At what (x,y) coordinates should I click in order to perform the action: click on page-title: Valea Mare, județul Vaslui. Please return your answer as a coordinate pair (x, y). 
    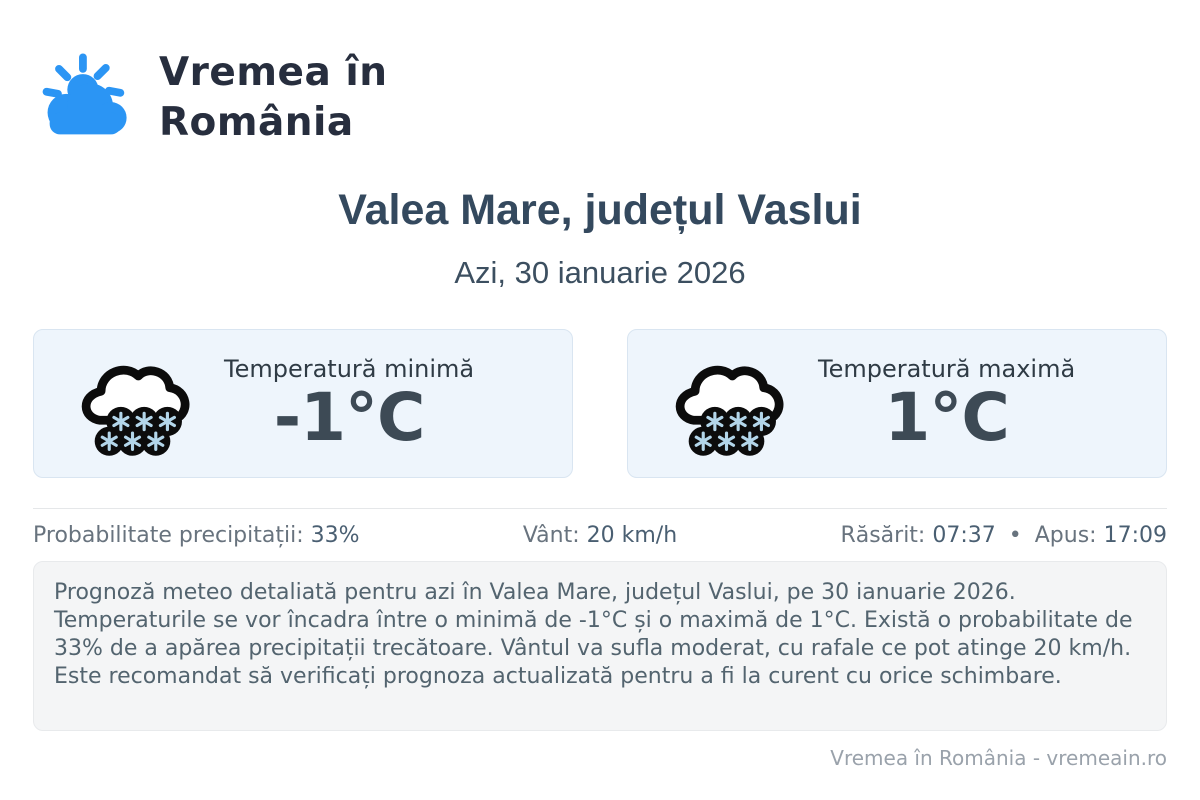
    Looking at the image, I should click on (600, 210).